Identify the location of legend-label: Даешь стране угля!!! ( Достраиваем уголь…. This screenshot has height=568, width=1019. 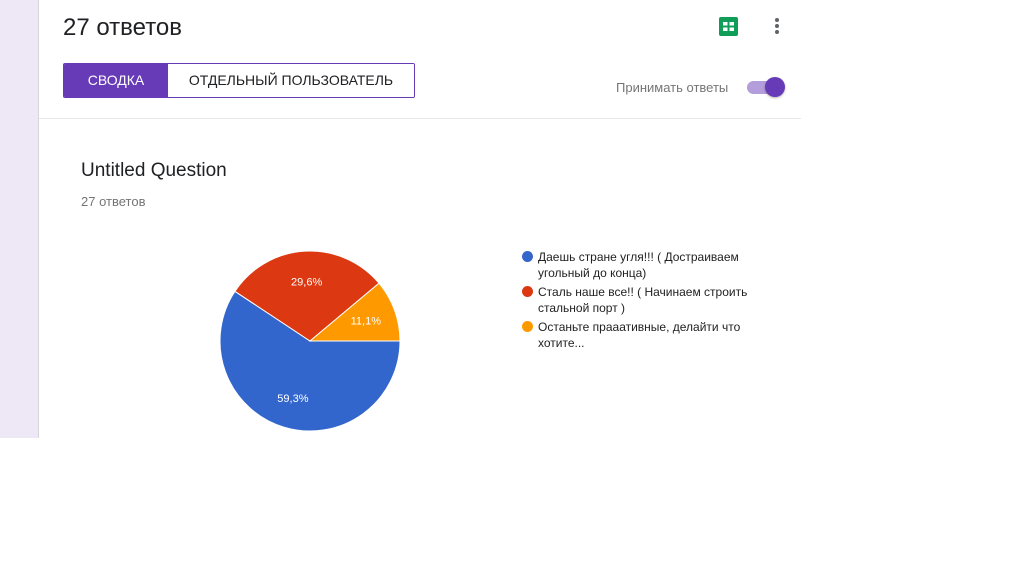
(638, 265).